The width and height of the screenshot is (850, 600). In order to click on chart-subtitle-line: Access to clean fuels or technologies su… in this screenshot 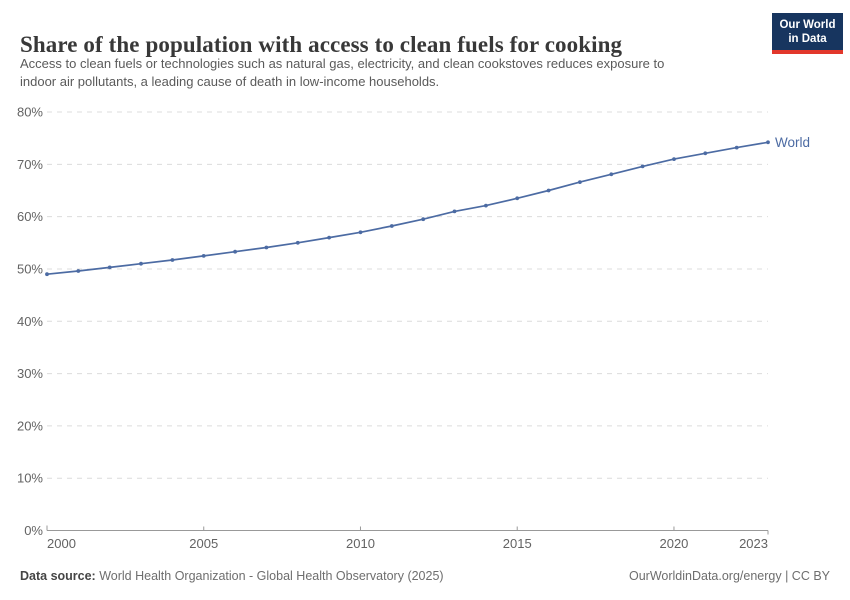, I will do `click(342, 63)`.